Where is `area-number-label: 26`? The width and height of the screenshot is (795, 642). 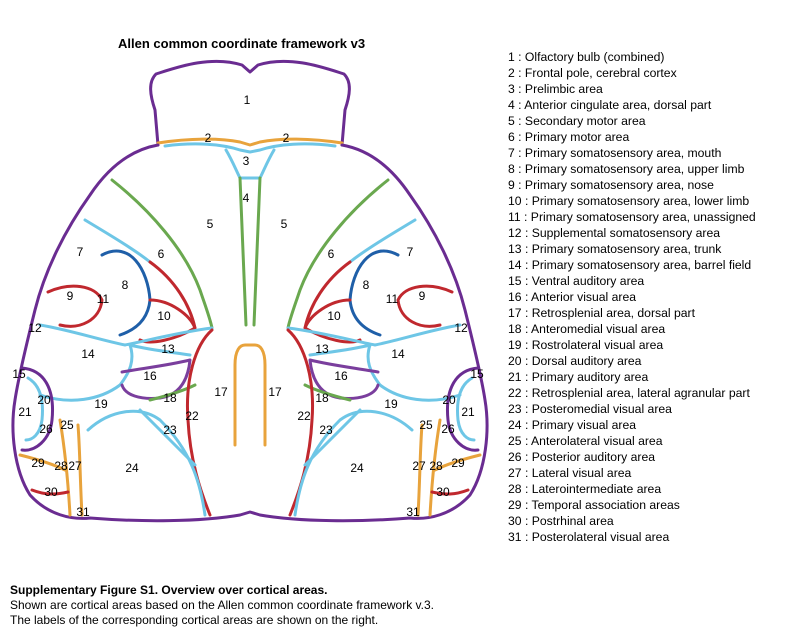 area-number-label: 26 is located at coordinates (448, 429).